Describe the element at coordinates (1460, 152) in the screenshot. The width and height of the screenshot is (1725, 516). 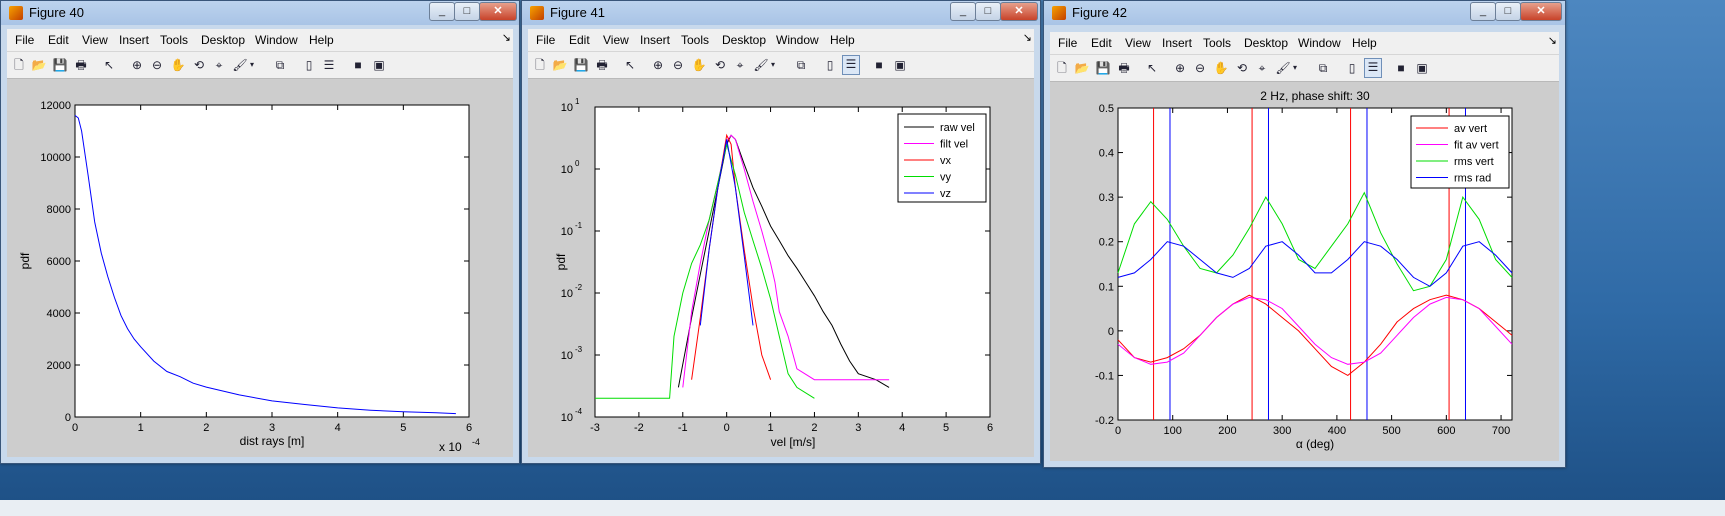
I see `legend-box: av vert fit av vert rms vert rms rad` at that location.